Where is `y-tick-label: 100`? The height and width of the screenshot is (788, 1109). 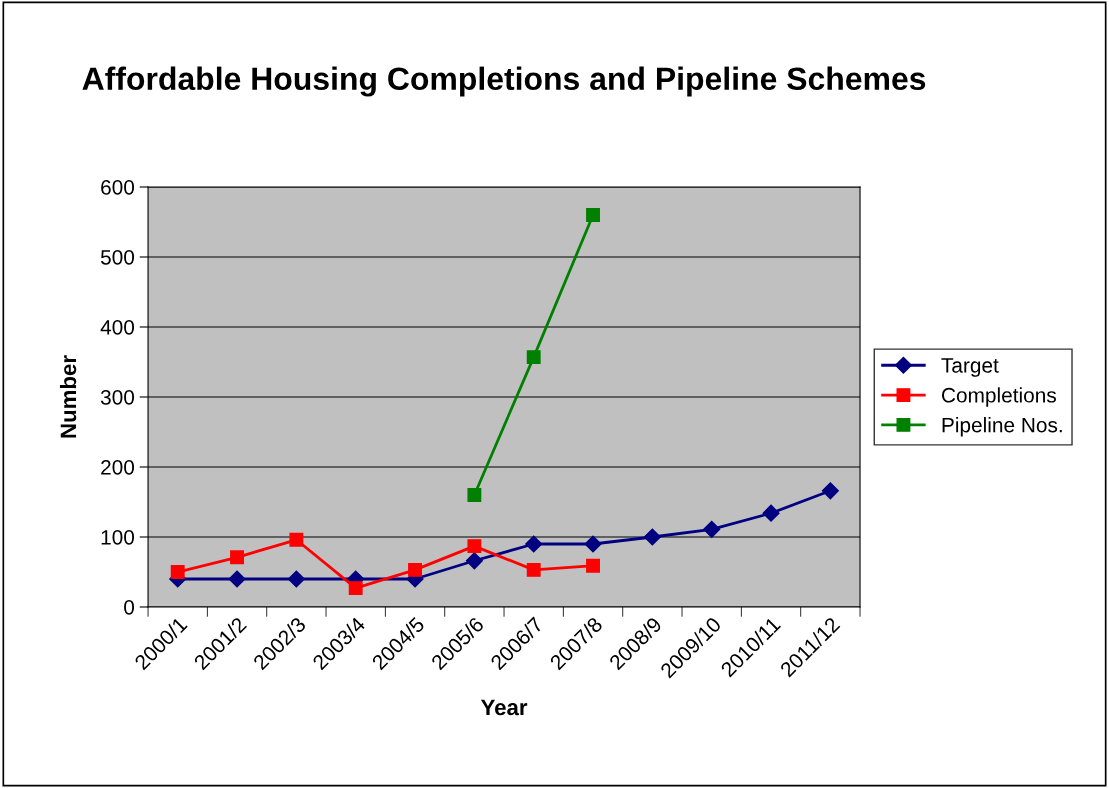 y-tick-label: 100 is located at coordinates (118, 537).